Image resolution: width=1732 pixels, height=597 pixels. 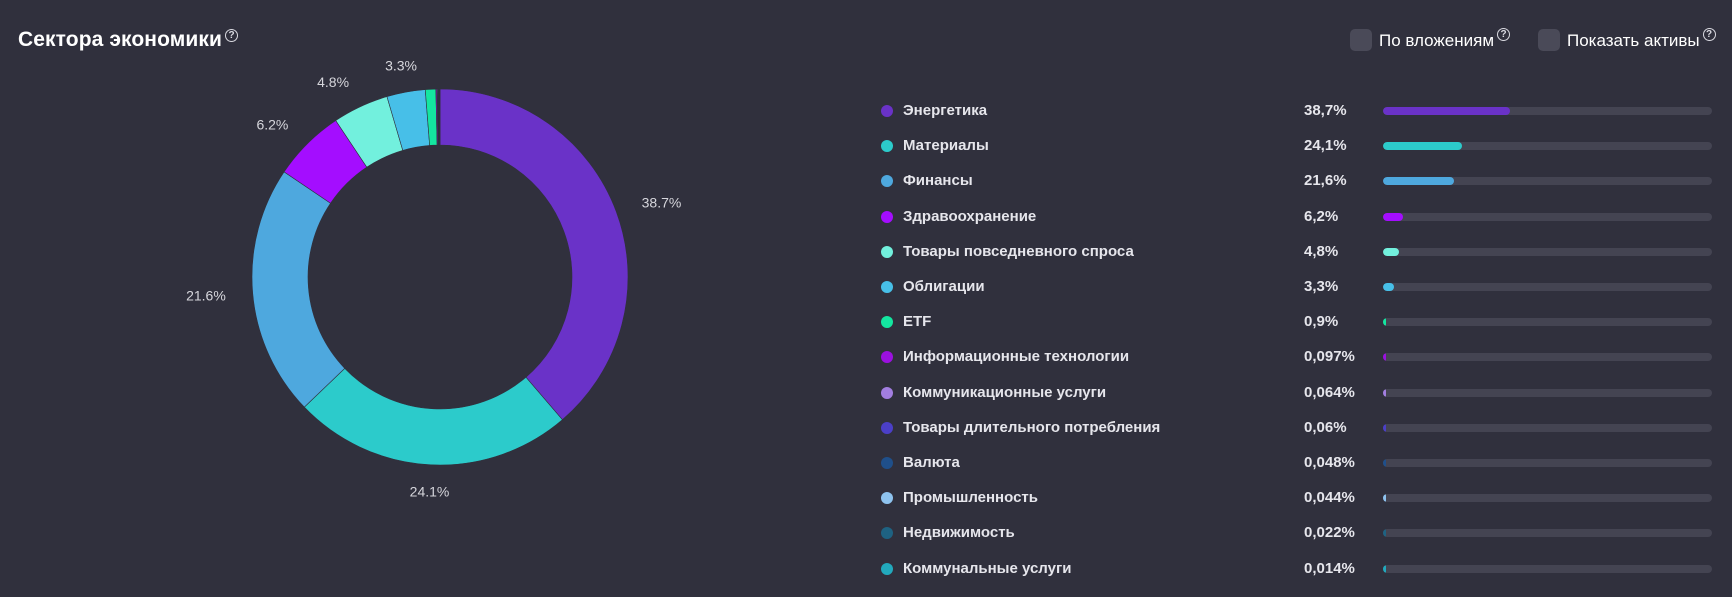 I want to click on legend-percent: 38,7%, so click(x=1325, y=110).